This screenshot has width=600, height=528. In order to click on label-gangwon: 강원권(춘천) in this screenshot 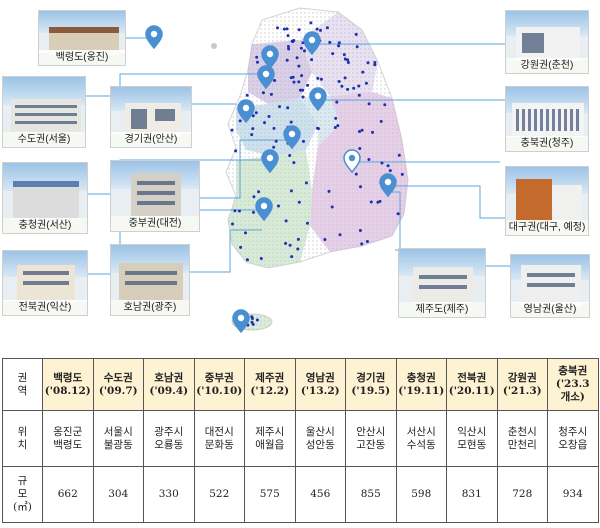, I will do `click(547, 65)`.